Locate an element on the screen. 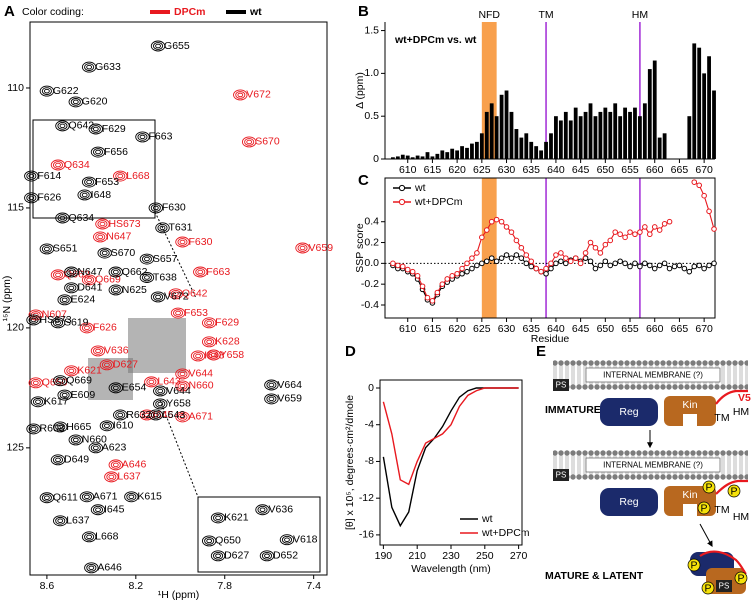 This screenshot has width=751, height=602. y-axis-label: SSP score is located at coordinates (360, 248).